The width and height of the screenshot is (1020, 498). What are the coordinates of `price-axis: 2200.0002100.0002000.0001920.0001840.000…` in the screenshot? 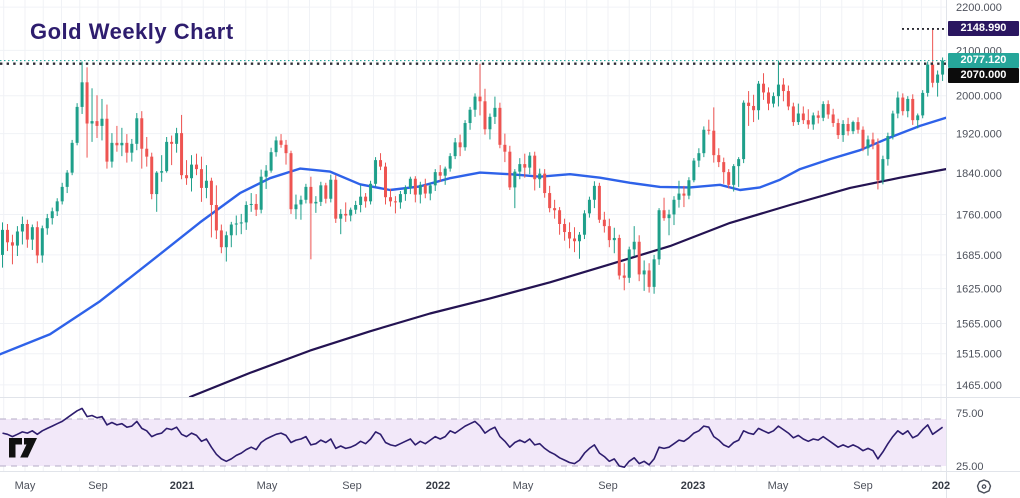 It's located at (983, 236).